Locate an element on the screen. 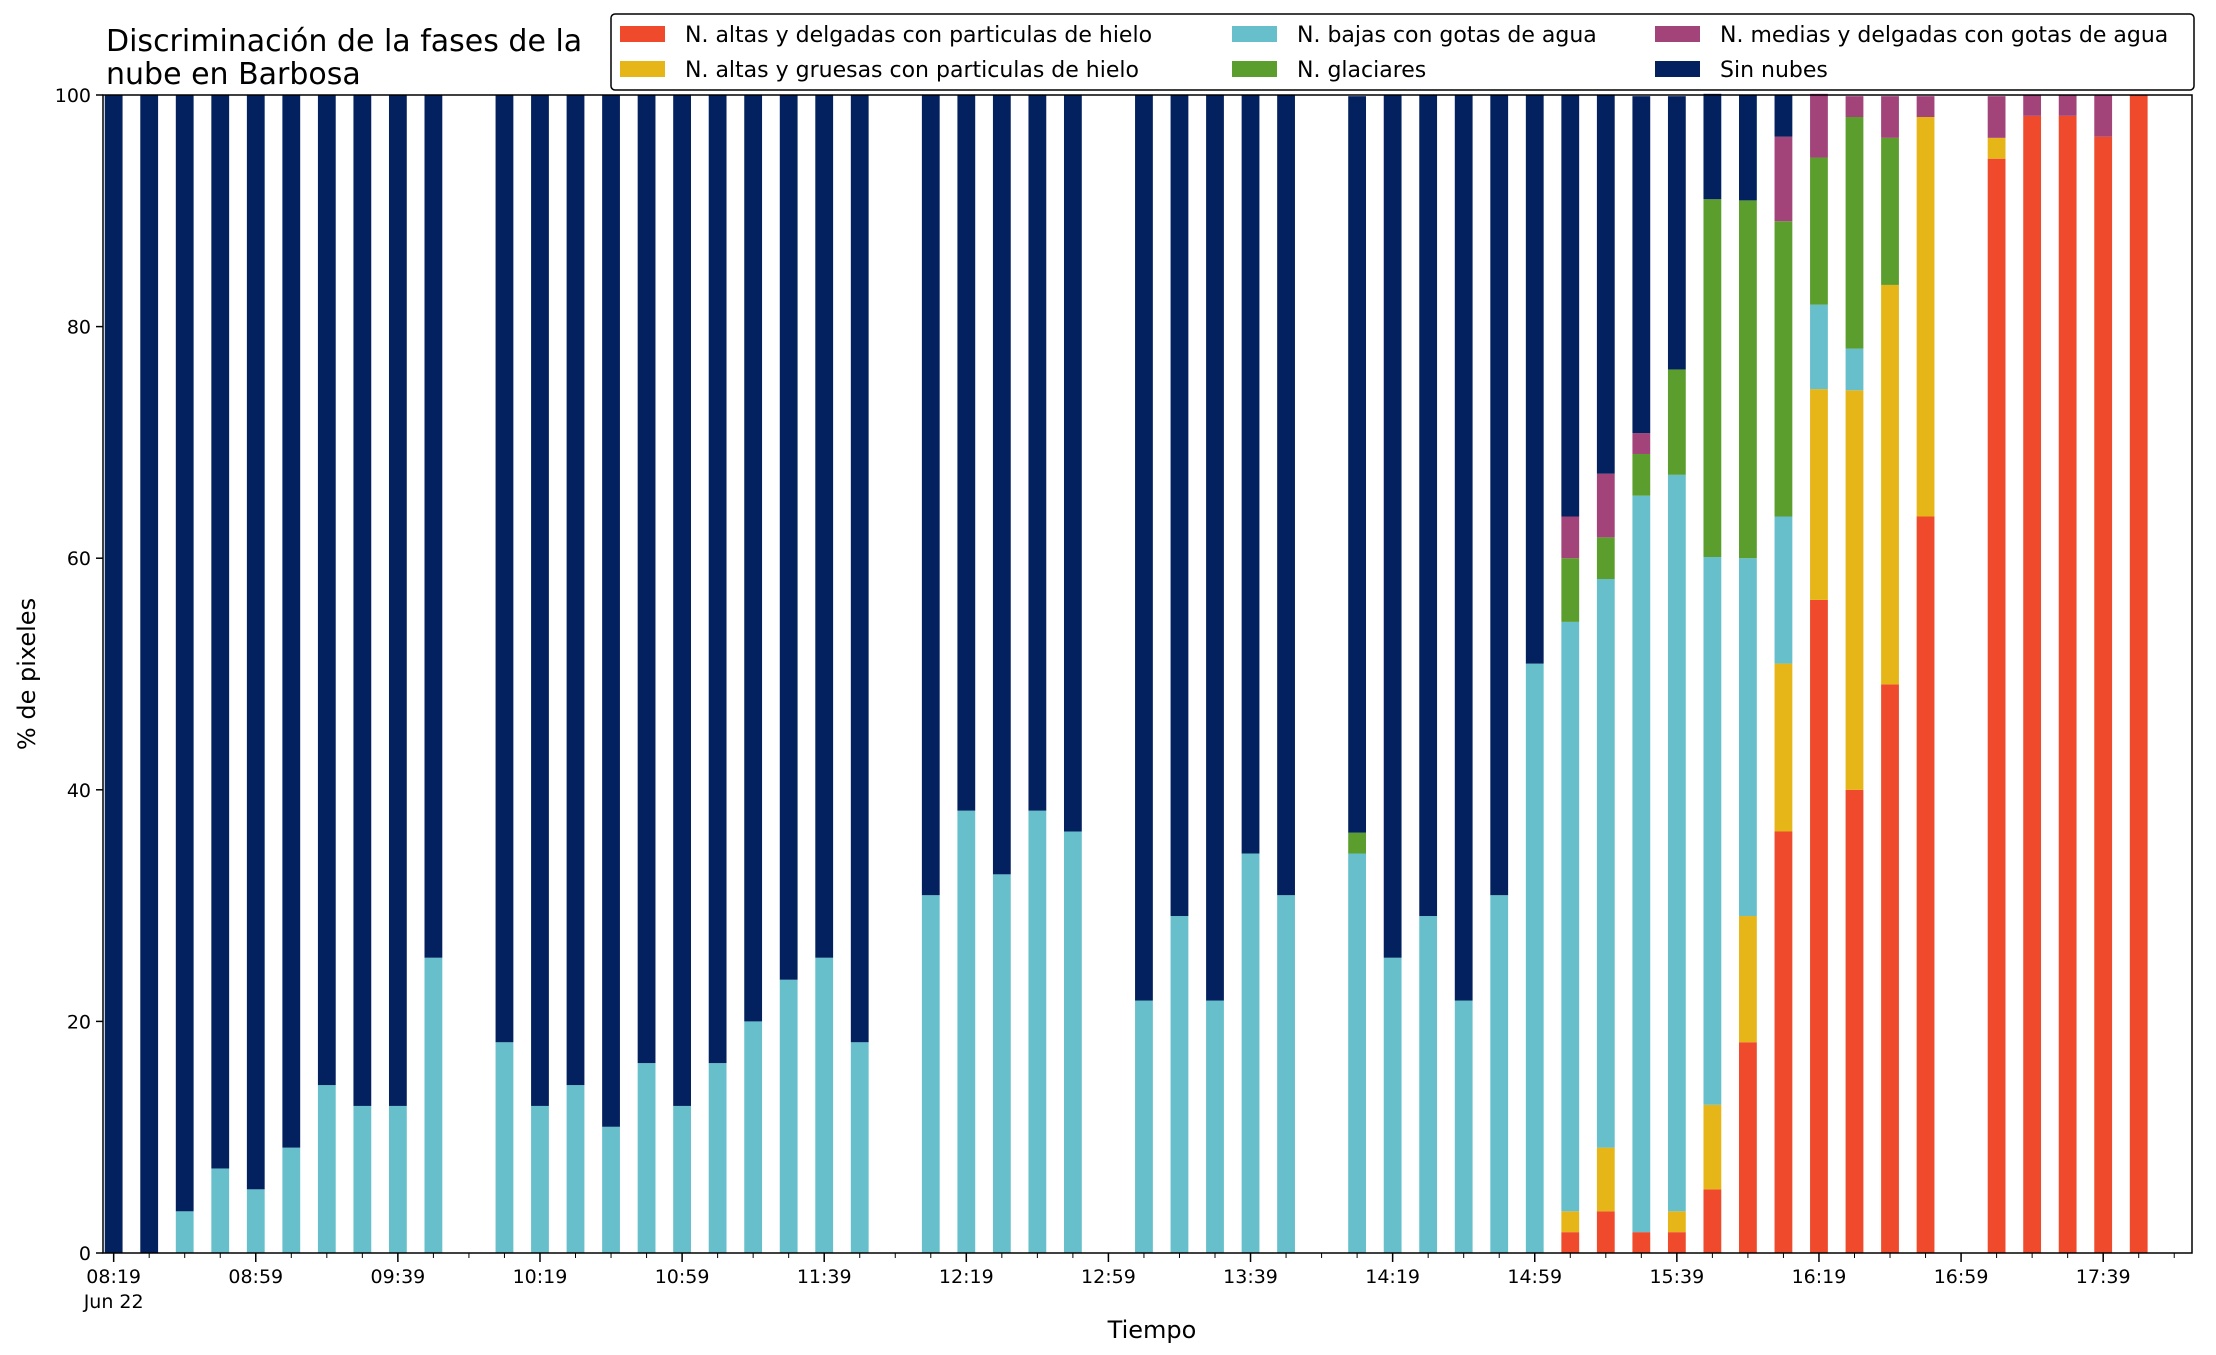 The width and height of the screenshot is (2216, 1355). bar-segment-s2-p13 is located at coordinates (575, 1169).